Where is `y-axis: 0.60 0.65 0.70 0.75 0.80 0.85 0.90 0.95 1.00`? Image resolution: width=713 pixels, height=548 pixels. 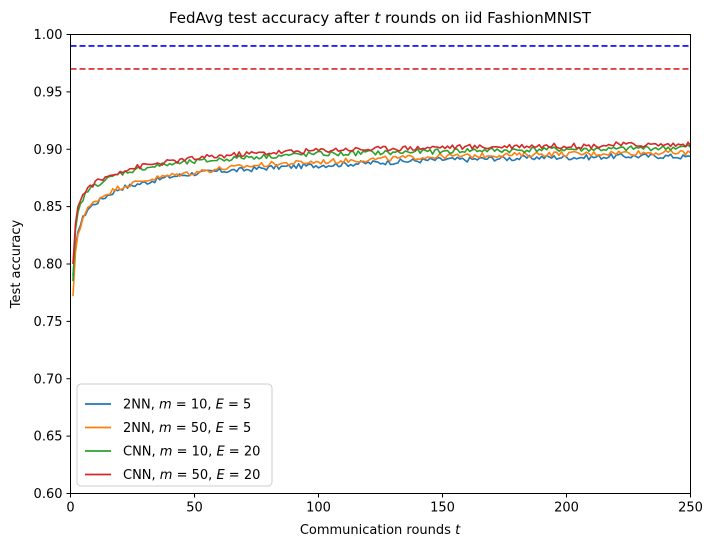
y-axis: 0.60 0.65 0.70 0.75 0.80 0.85 0.90 0.95 1.00 is located at coordinates (52, 265).